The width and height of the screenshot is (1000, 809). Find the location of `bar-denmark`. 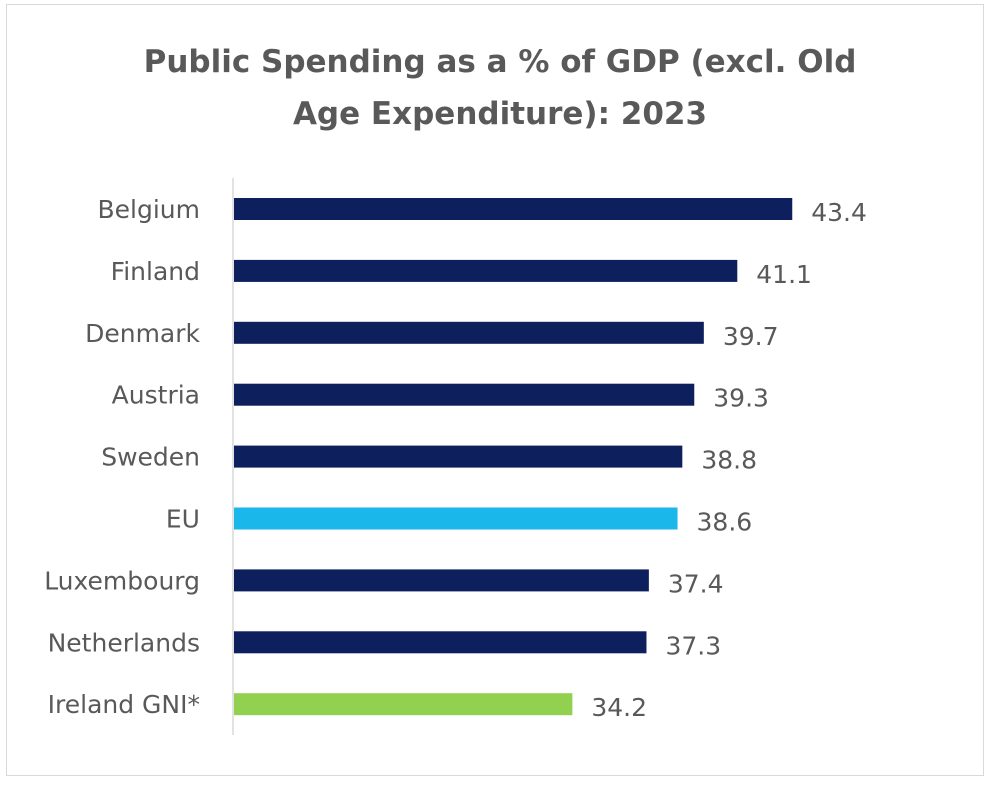

bar-denmark is located at coordinates (469, 332).